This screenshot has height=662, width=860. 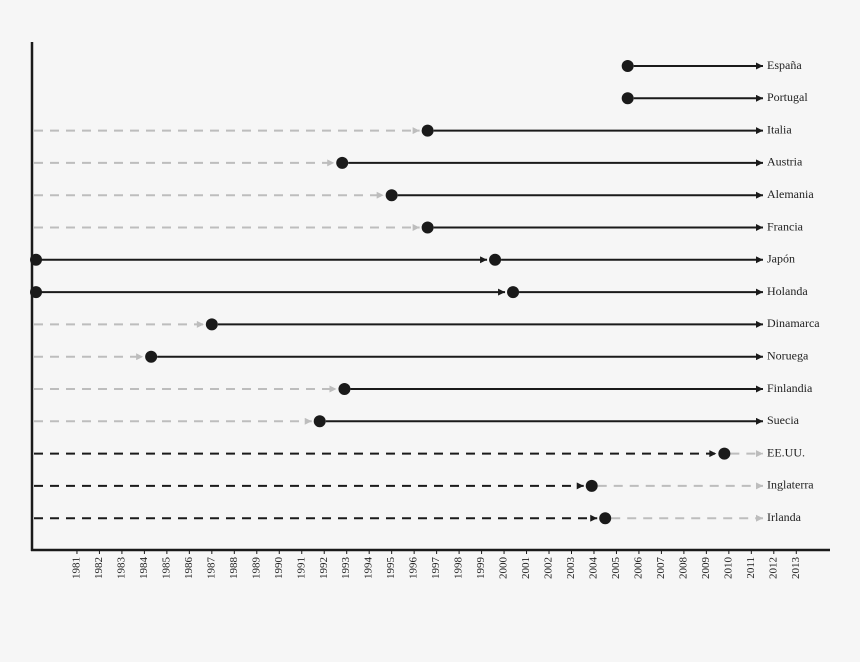 I want to click on x-tick-label: 1996, so click(x=414, y=568).